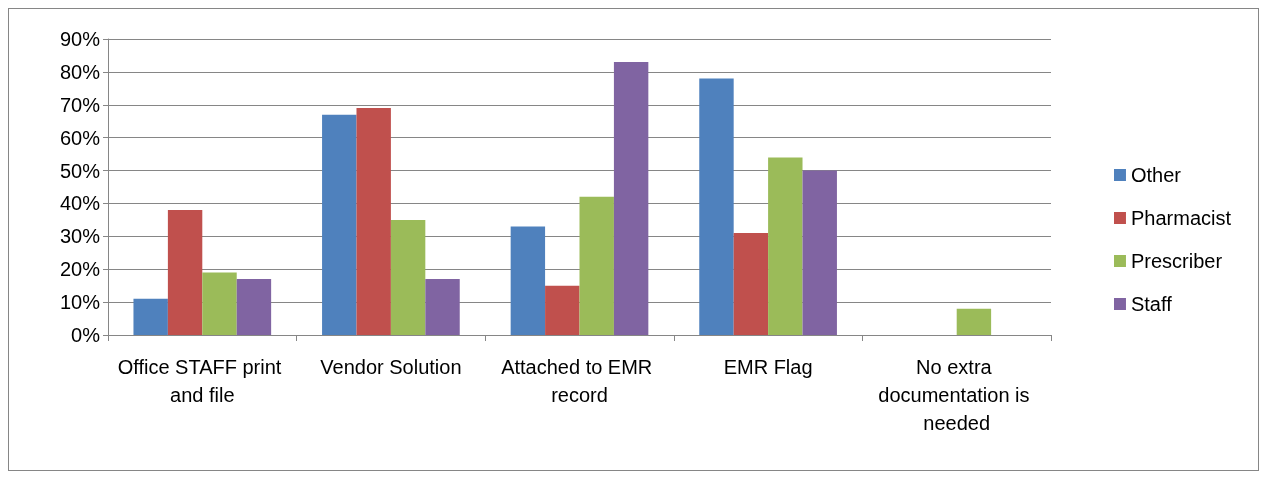  What do you see at coordinates (80, 170) in the screenshot?
I see `y-tick-label: 50%` at bounding box center [80, 170].